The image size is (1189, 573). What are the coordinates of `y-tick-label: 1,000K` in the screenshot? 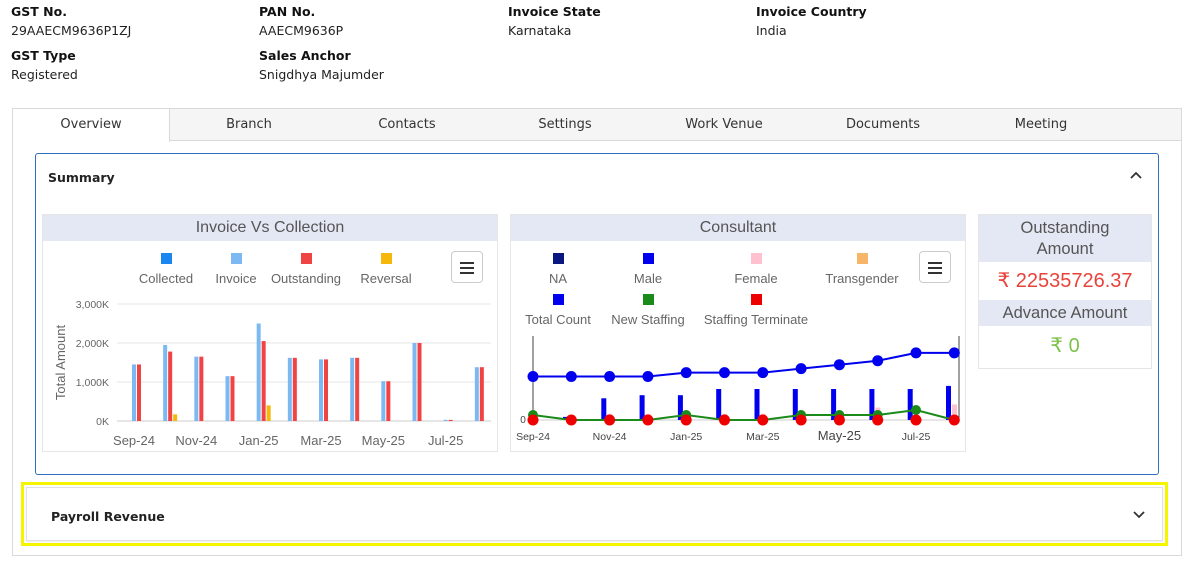 It's located at (92, 383).